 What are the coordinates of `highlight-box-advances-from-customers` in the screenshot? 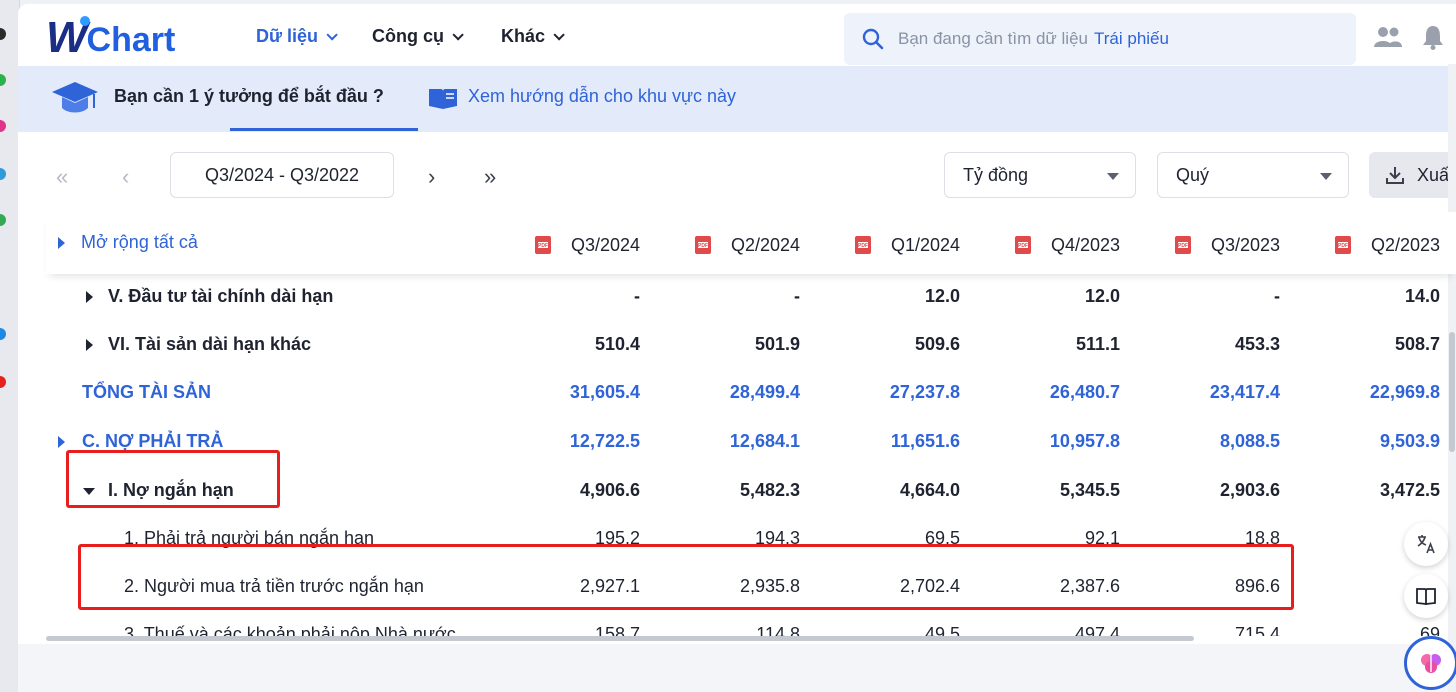 It's located at (686, 577).